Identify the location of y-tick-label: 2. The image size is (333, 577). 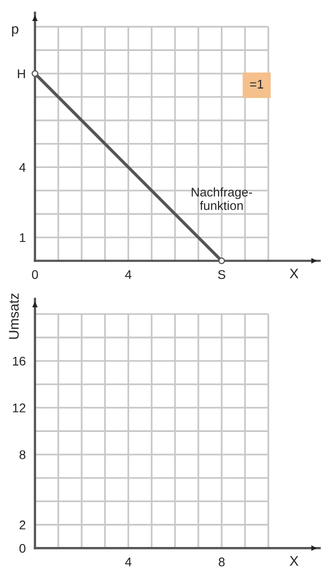
(23, 525).